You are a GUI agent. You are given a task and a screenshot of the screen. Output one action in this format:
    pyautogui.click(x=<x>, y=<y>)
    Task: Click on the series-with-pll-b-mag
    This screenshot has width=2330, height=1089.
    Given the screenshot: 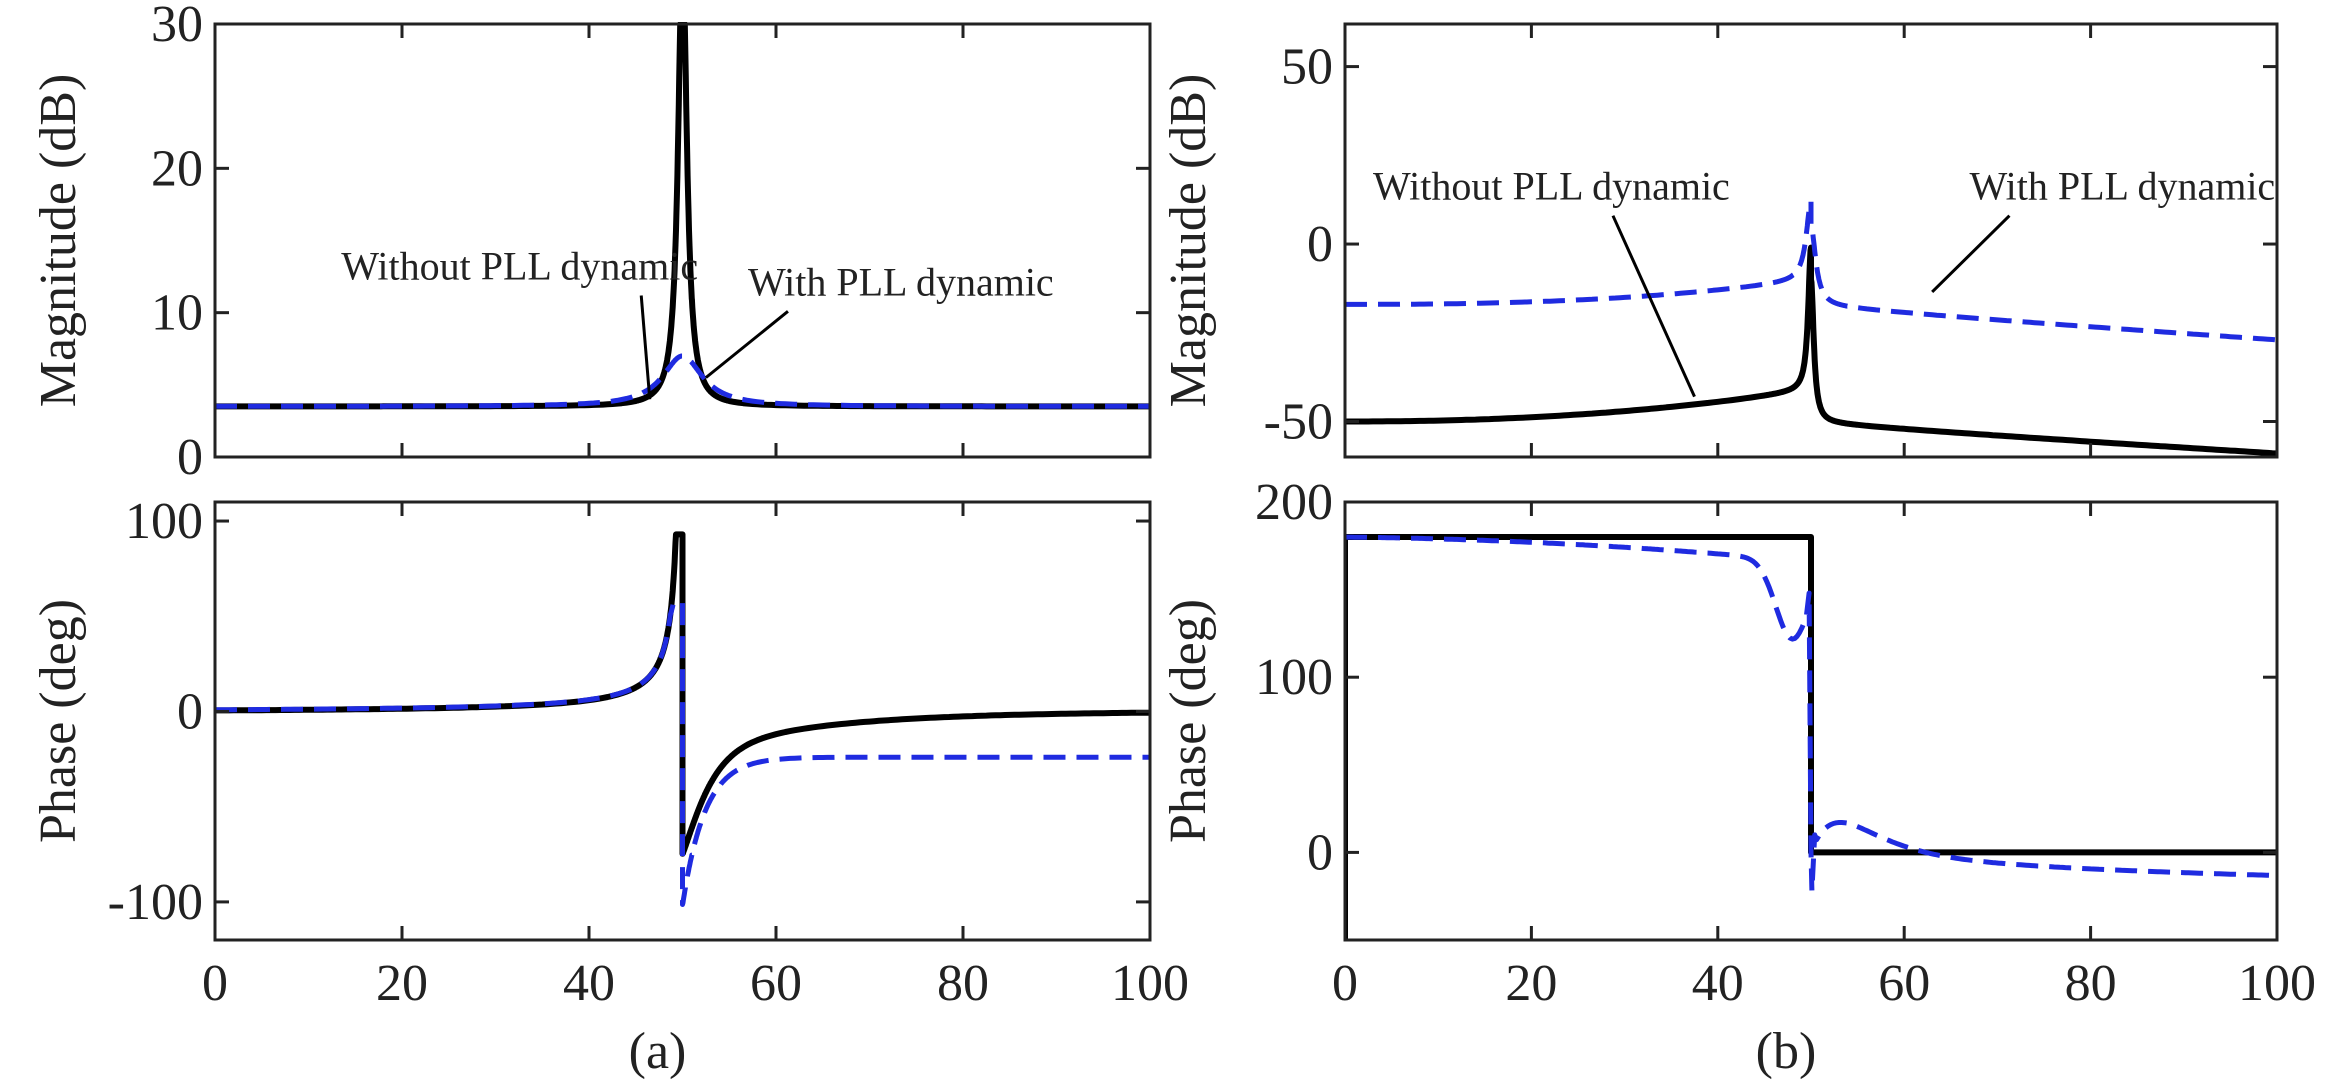 What is the action you would take?
    pyautogui.click(x=1811, y=271)
    